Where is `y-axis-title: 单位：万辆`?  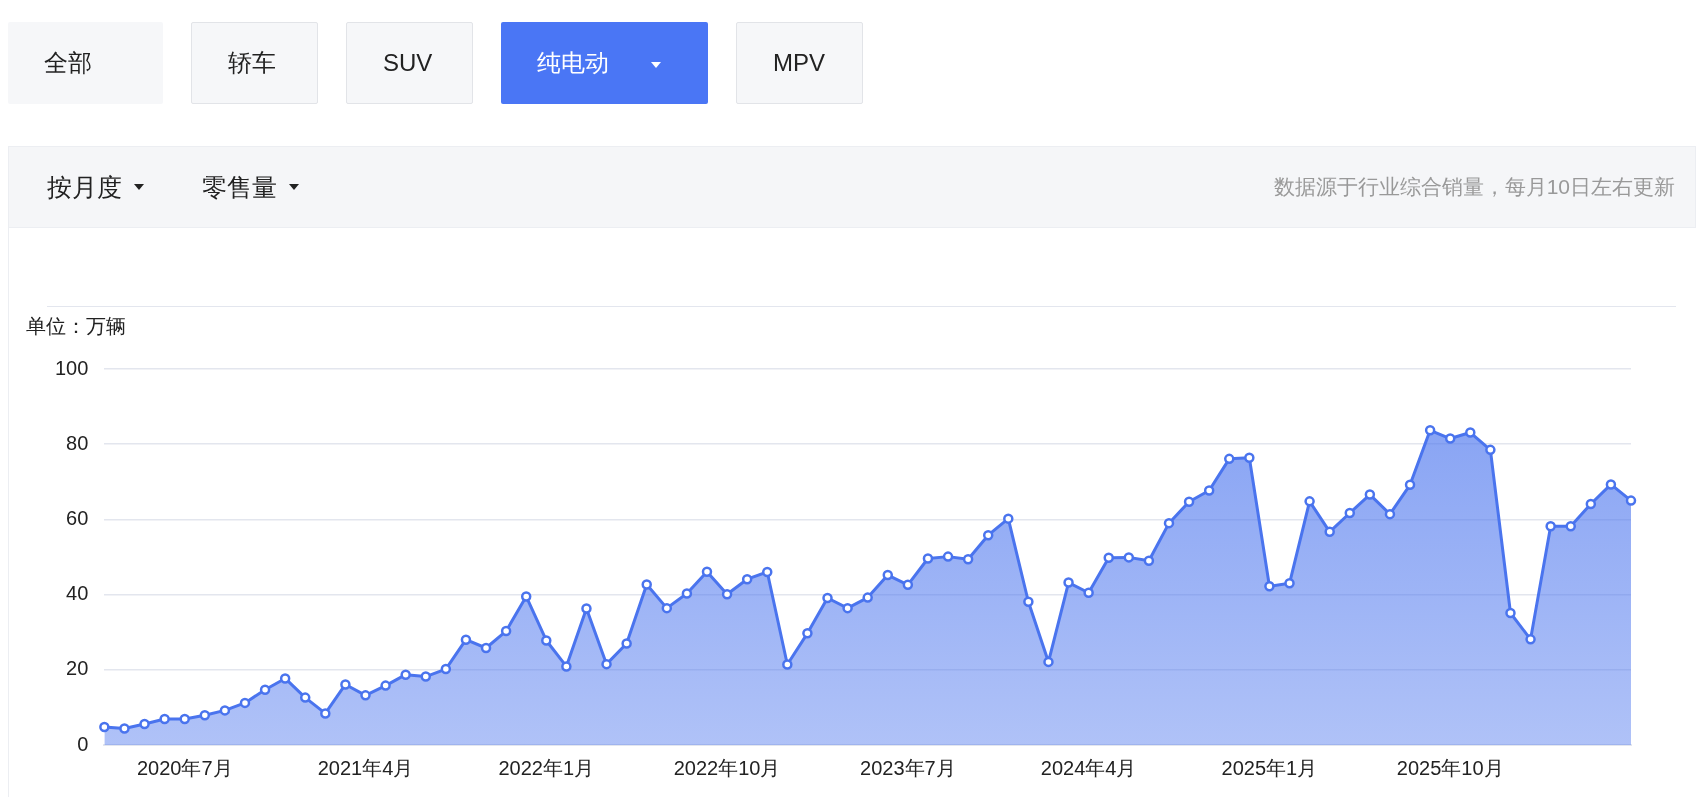 y-axis-title: 单位：万辆 is located at coordinates (76, 325).